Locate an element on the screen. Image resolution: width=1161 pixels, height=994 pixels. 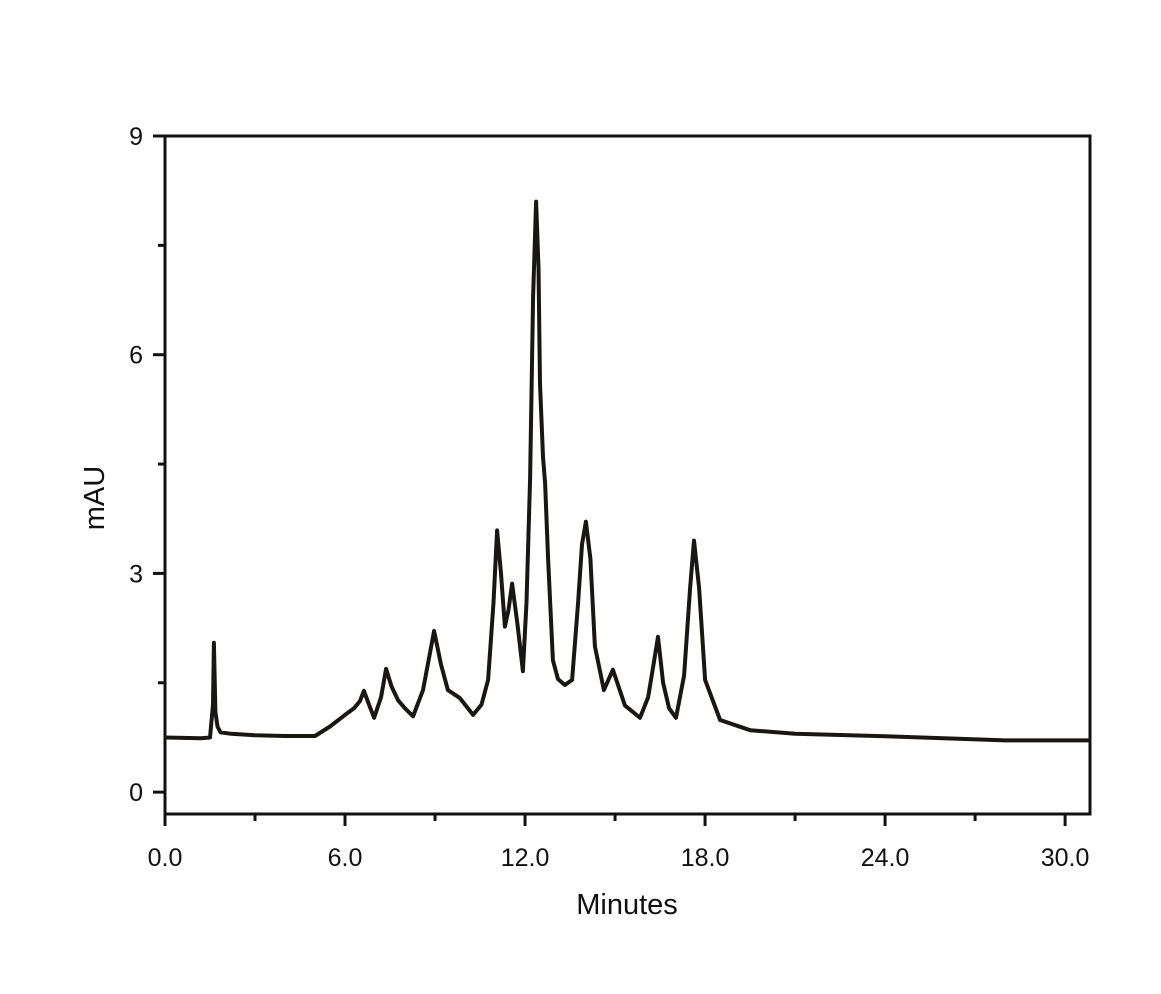
x-tick-label: 12.0 is located at coordinates (525, 858).